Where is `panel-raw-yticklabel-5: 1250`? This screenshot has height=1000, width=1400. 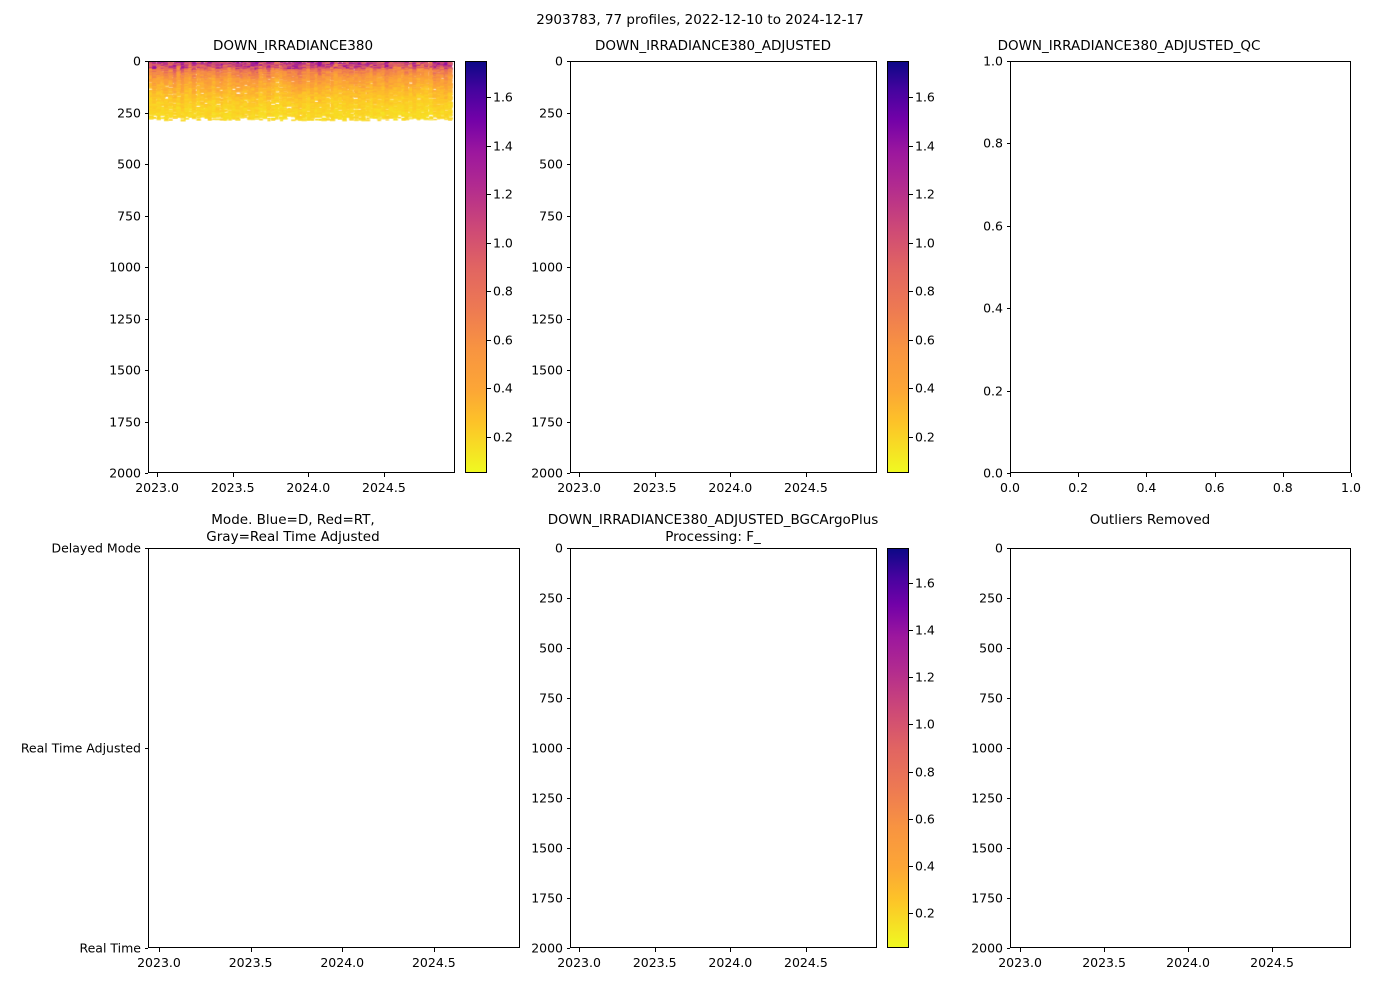 panel-raw-yticklabel-5: 1250 is located at coordinates (125, 318).